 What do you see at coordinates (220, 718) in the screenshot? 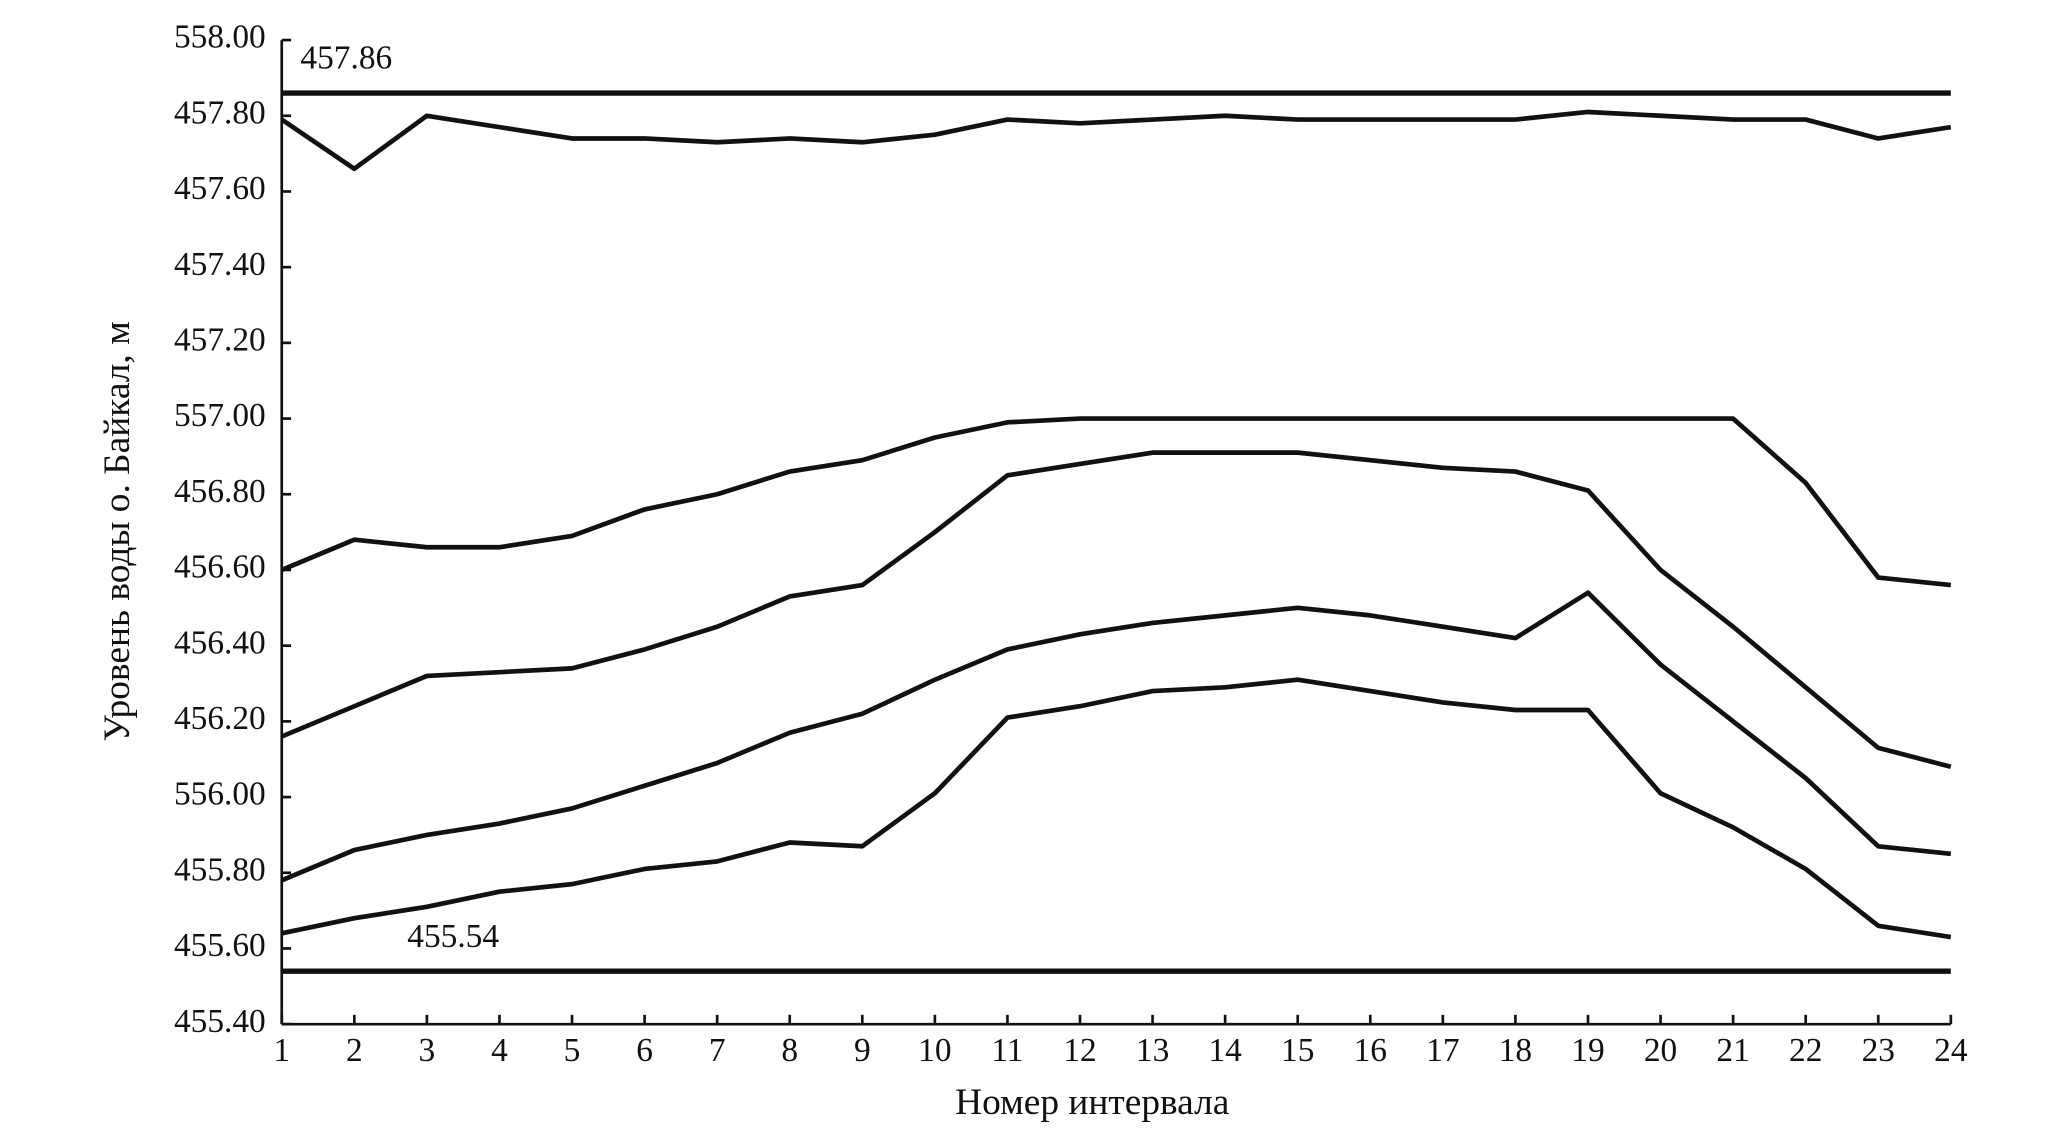
I see `y-tick-label: 456.20` at bounding box center [220, 718].